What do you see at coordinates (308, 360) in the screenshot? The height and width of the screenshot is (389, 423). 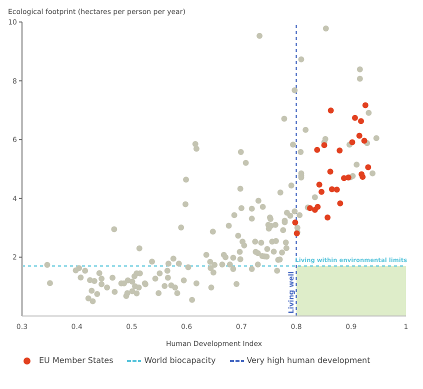 I see `legend-label: Very high human development` at bounding box center [308, 360].